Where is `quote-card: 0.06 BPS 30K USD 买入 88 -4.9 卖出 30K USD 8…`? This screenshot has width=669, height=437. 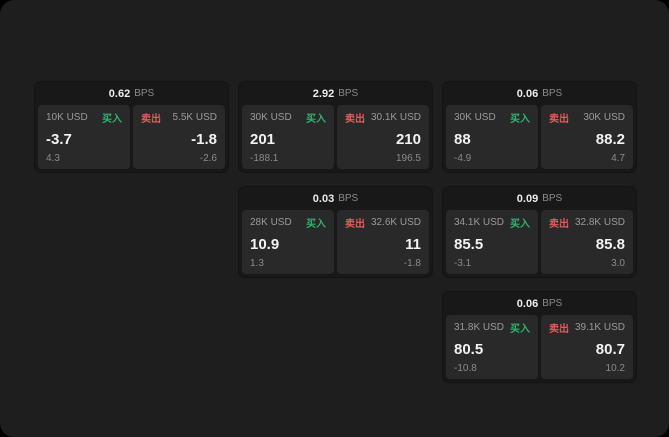
quote-card: 0.06 BPS 30K USD 买入 88 -4.9 卖出 30K USD 8… is located at coordinates (539, 127).